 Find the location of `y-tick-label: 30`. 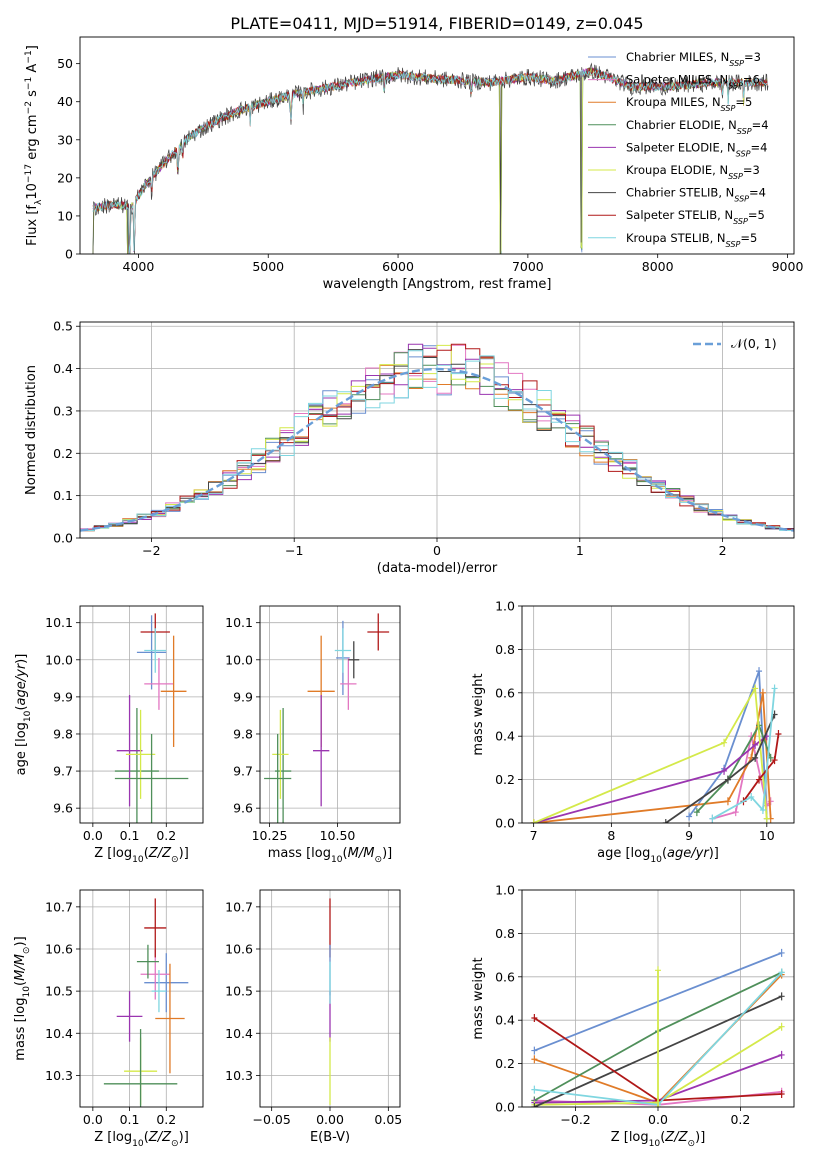

y-tick-label: 30 is located at coordinates (65, 139).